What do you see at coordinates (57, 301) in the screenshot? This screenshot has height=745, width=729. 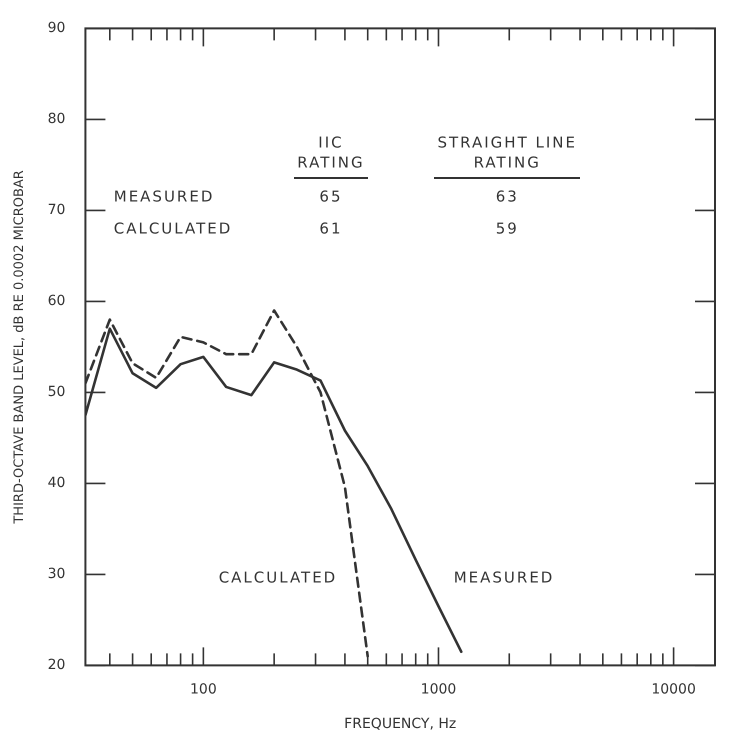 I see `y-tick-label: 60` at bounding box center [57, 301].